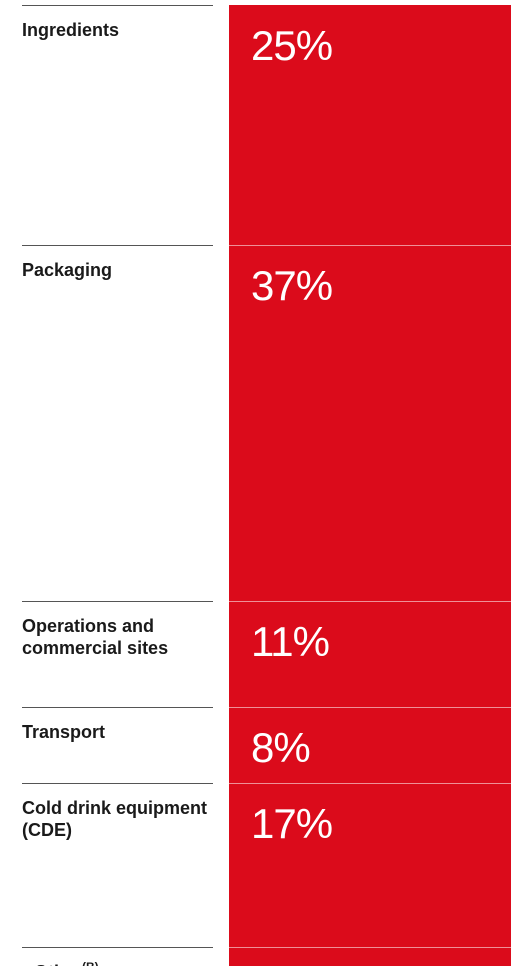  What do you see at coordinates (129, 963) in the screenshot?
I see `category-label: Other(B)` at bounding box center [129, 963].